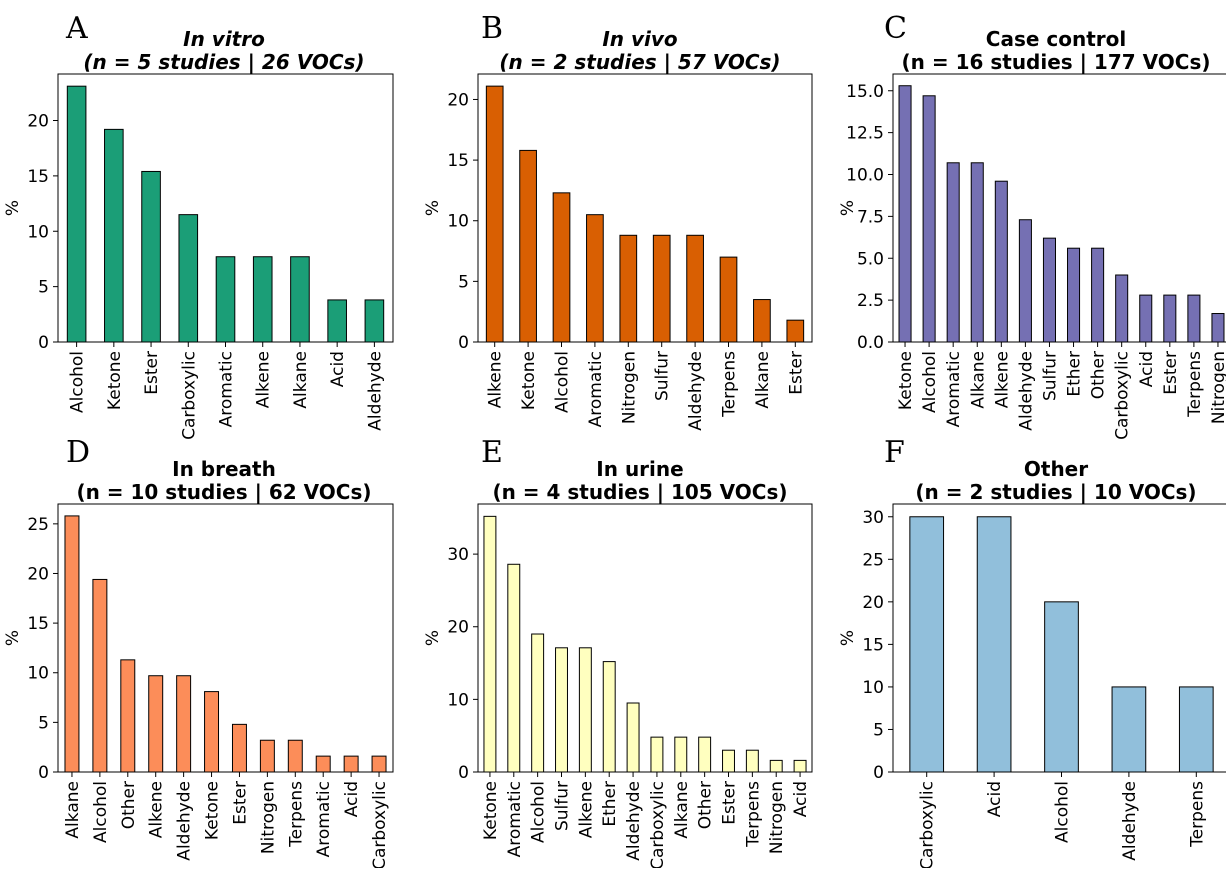 The image size is (1226, 872). I want to click on chart-subtitle: (n = 4 studies | 105 VOCs), so click(639, 492).